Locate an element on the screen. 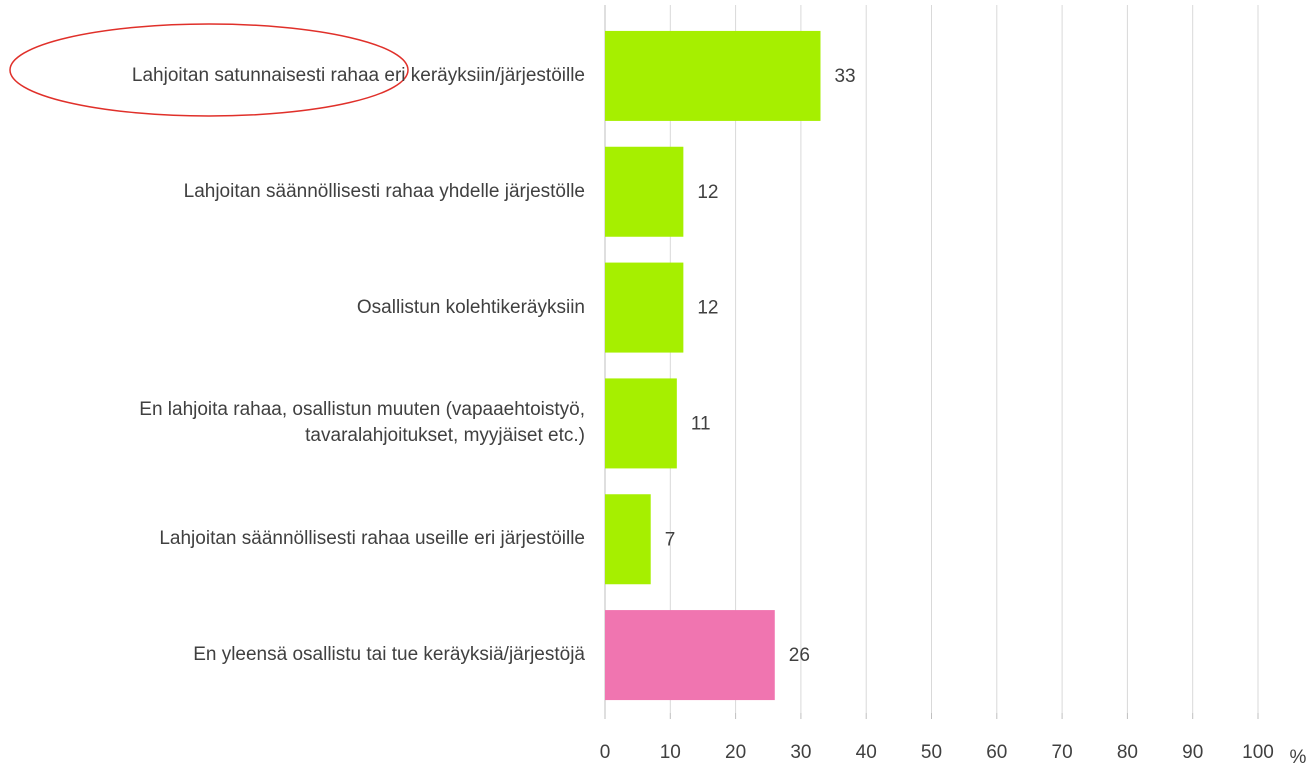 The image size is (1313, 769). value-label: 33 is located at coordinates (844, 76).